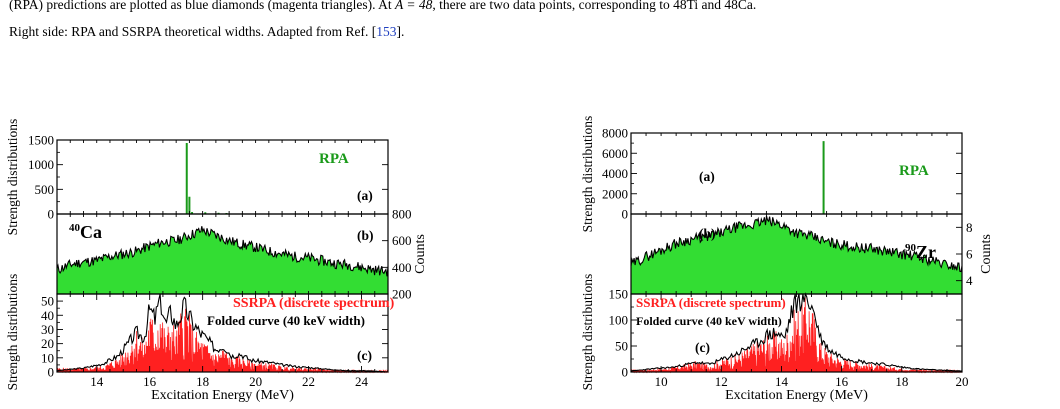  Describe the element at coordinates (402, 267) in the screenshot. I see `left-panel-b-y-tick-label: 400` at that location.